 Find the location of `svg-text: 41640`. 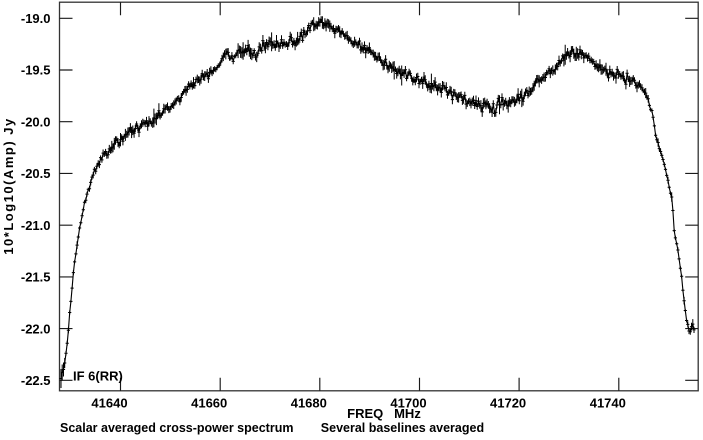

svg-text: 41640 is located at coordinates (109, 403).